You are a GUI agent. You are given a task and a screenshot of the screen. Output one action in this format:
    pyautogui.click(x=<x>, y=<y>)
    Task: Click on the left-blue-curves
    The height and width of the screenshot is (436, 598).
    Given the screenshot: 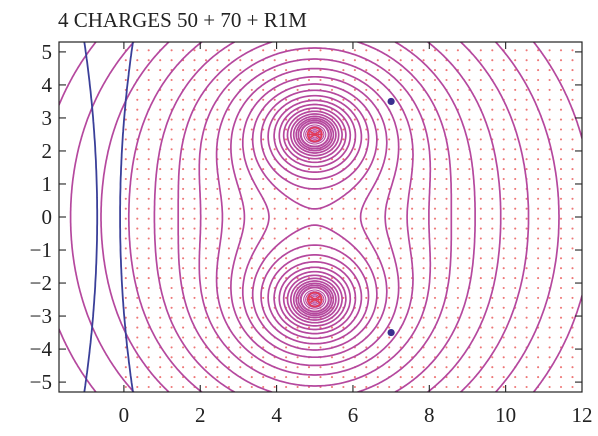 What is the action you would take?
    pyautogui.click(x=108, y=217)
    